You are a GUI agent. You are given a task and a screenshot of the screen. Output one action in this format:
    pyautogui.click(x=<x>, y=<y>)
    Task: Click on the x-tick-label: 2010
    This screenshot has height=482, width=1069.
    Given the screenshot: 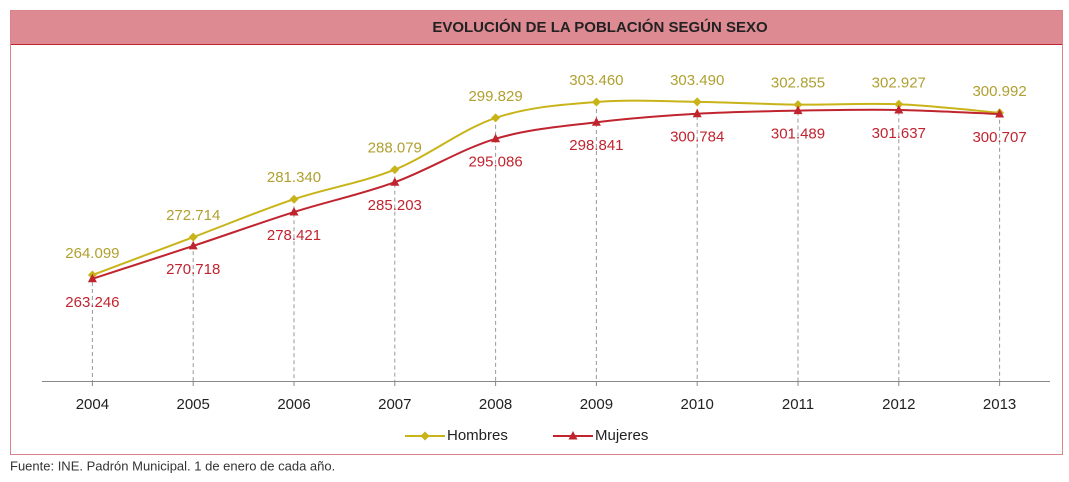 What is the action you would take?
    pyautogui.click(x=697, y=404)
    